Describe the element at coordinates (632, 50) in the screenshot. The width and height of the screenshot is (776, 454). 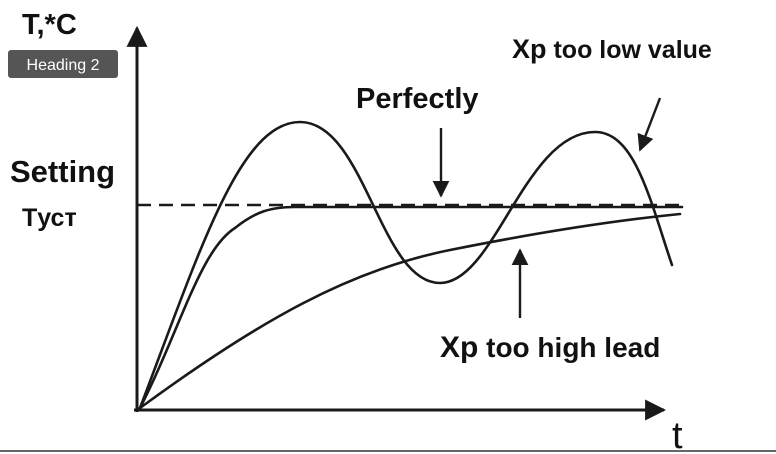
I see `low-text: too low value` at that location.